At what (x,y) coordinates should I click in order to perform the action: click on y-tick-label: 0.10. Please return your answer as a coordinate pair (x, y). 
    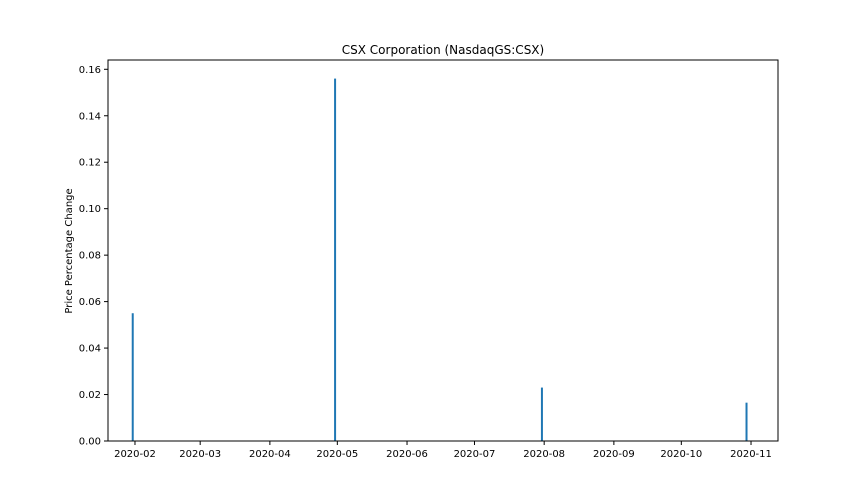
    Looking at the image, I should click on (90, 209).